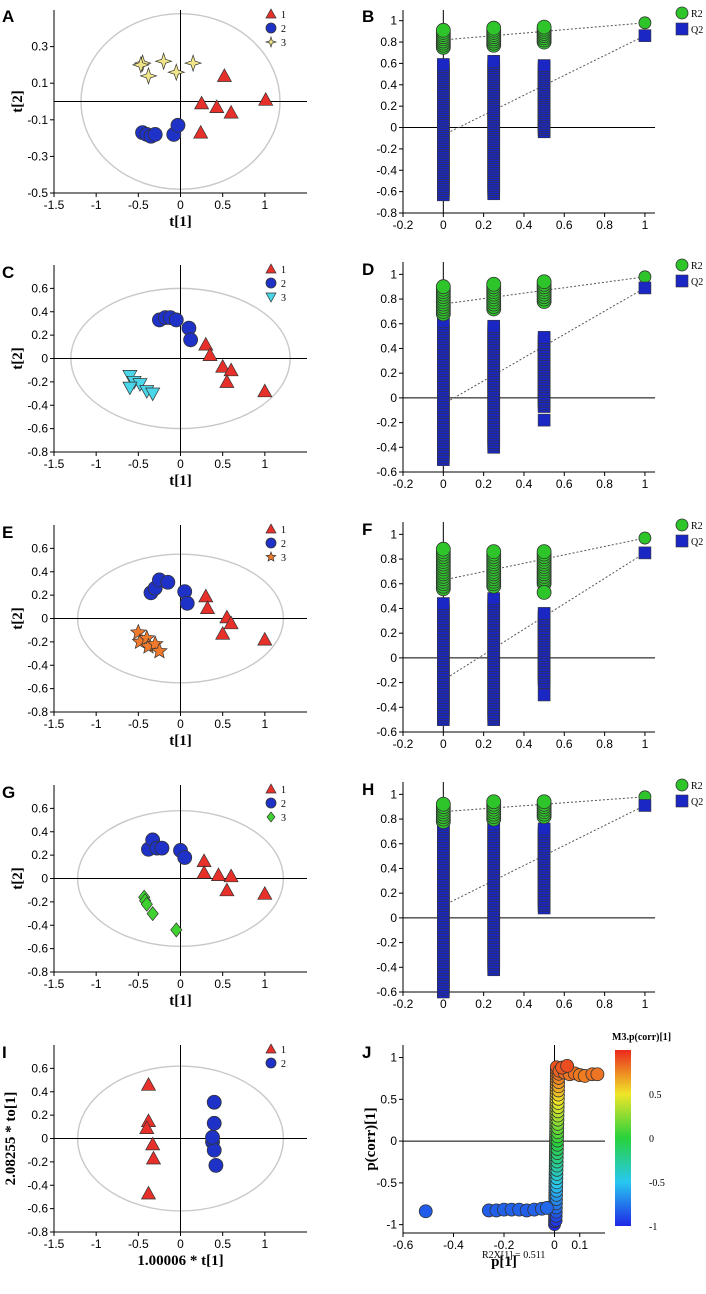 The height and width of the screenshot is (1294, 706). What do you see at coordinates (697, 542) in the screenshot?
I see `legend-label-q2: Q2` at bounding box center [697, 542].